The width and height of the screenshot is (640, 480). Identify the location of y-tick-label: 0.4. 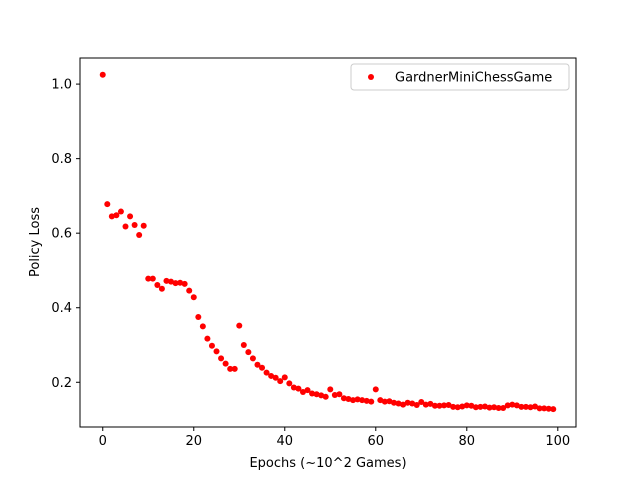
(61, 308).